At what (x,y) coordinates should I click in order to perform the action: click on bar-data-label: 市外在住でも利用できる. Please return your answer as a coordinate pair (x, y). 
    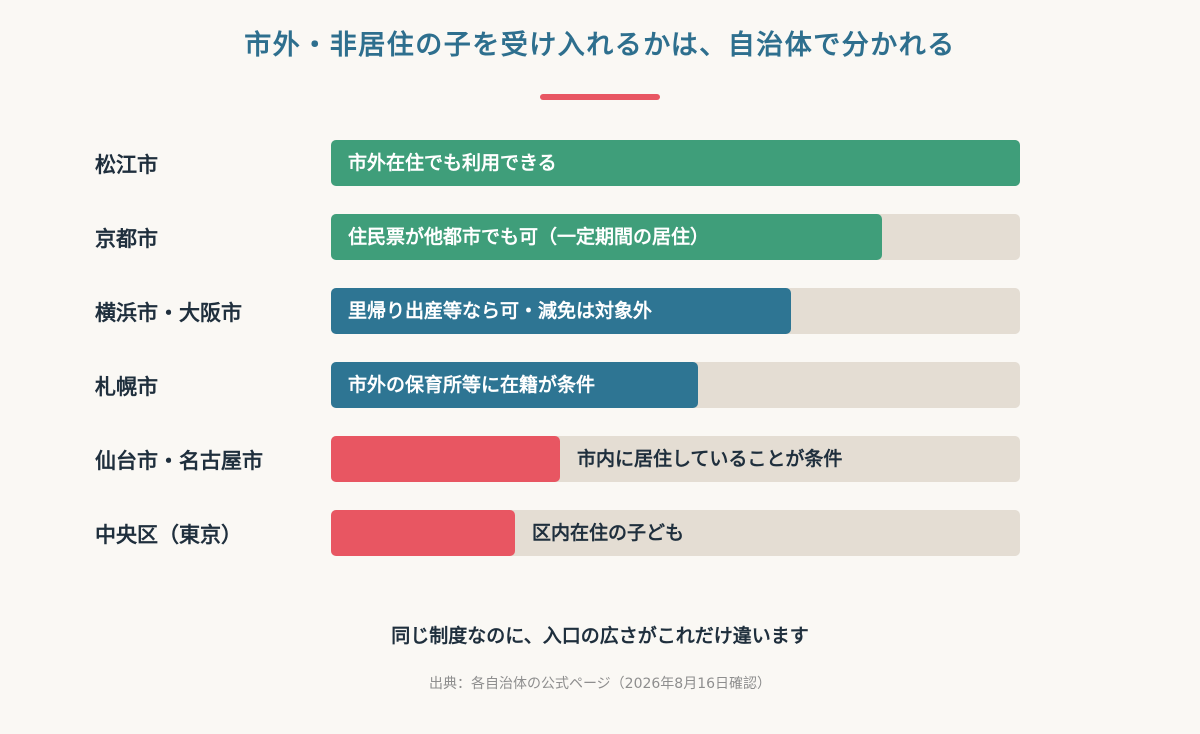
    Looking at the image, I should click on (452, 163).